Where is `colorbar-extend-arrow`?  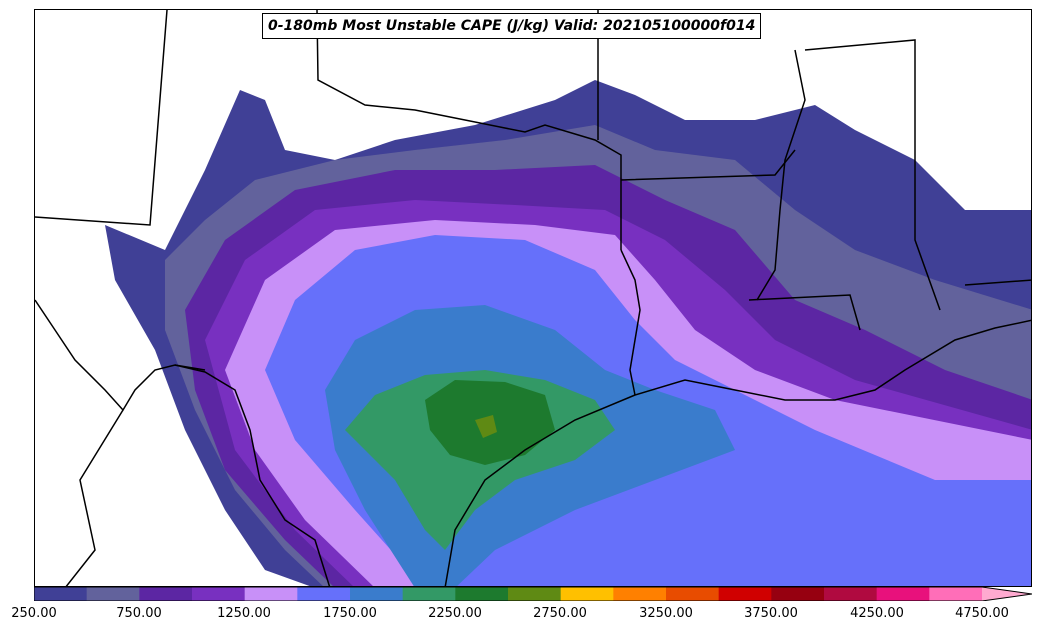
colorbar-extend-arrow is located at coordinates (1007, 594).